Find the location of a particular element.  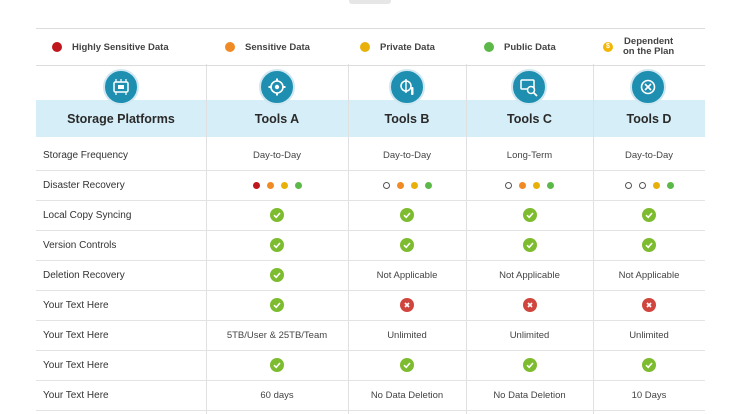

legend-label-line2: on the Plan is located at coordinates (649, 51).